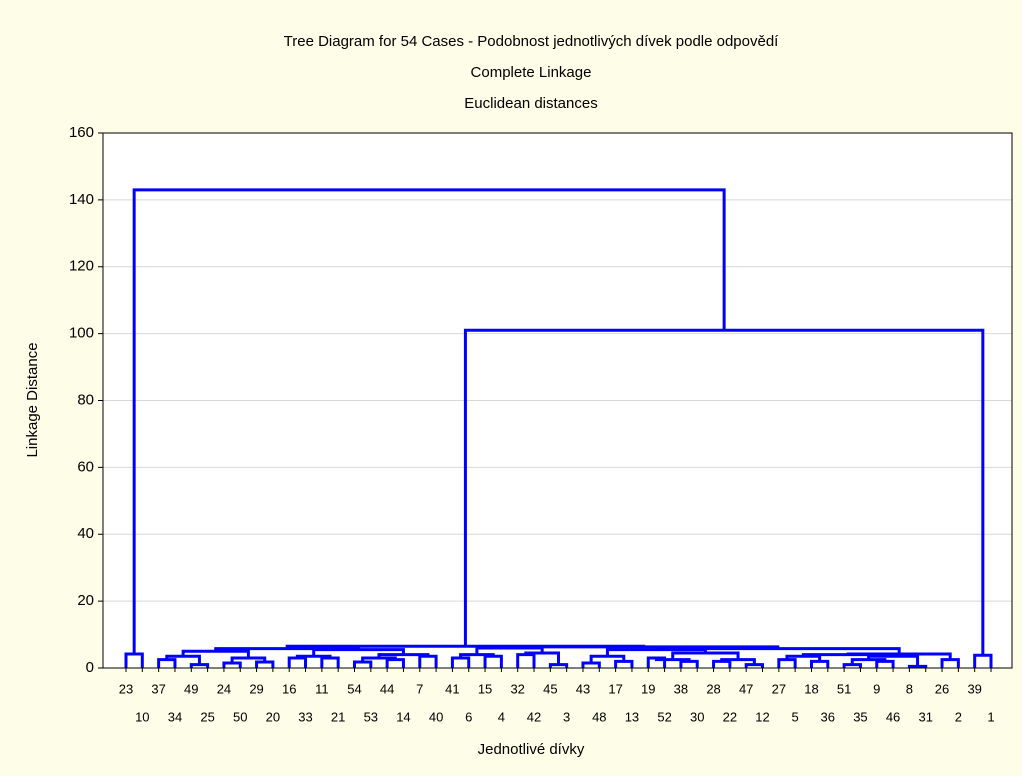  I want to click on leaf-label: 47, so click(746, 688).